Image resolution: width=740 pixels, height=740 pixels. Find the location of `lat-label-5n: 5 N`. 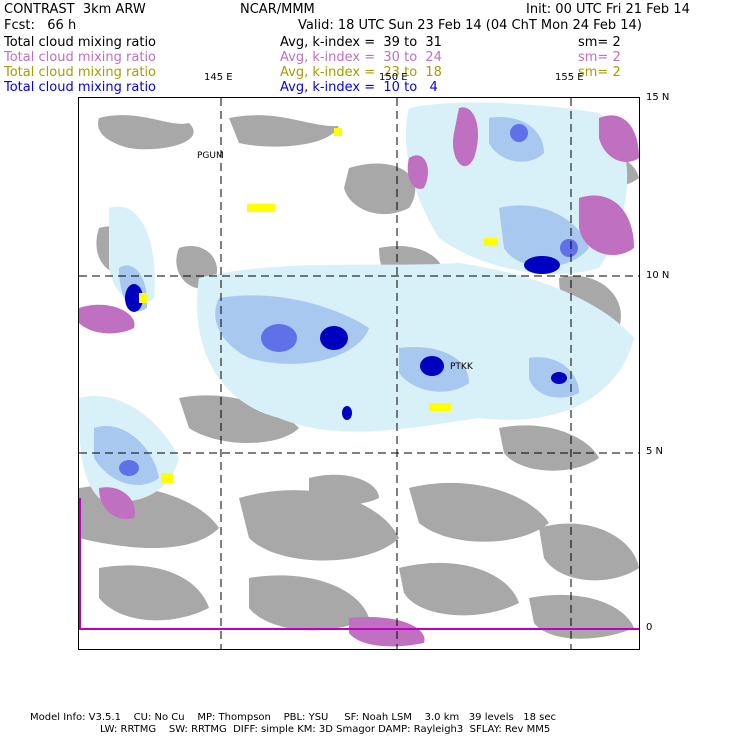

lat-label-5n: 5 N is located at coordinates (655, 451).